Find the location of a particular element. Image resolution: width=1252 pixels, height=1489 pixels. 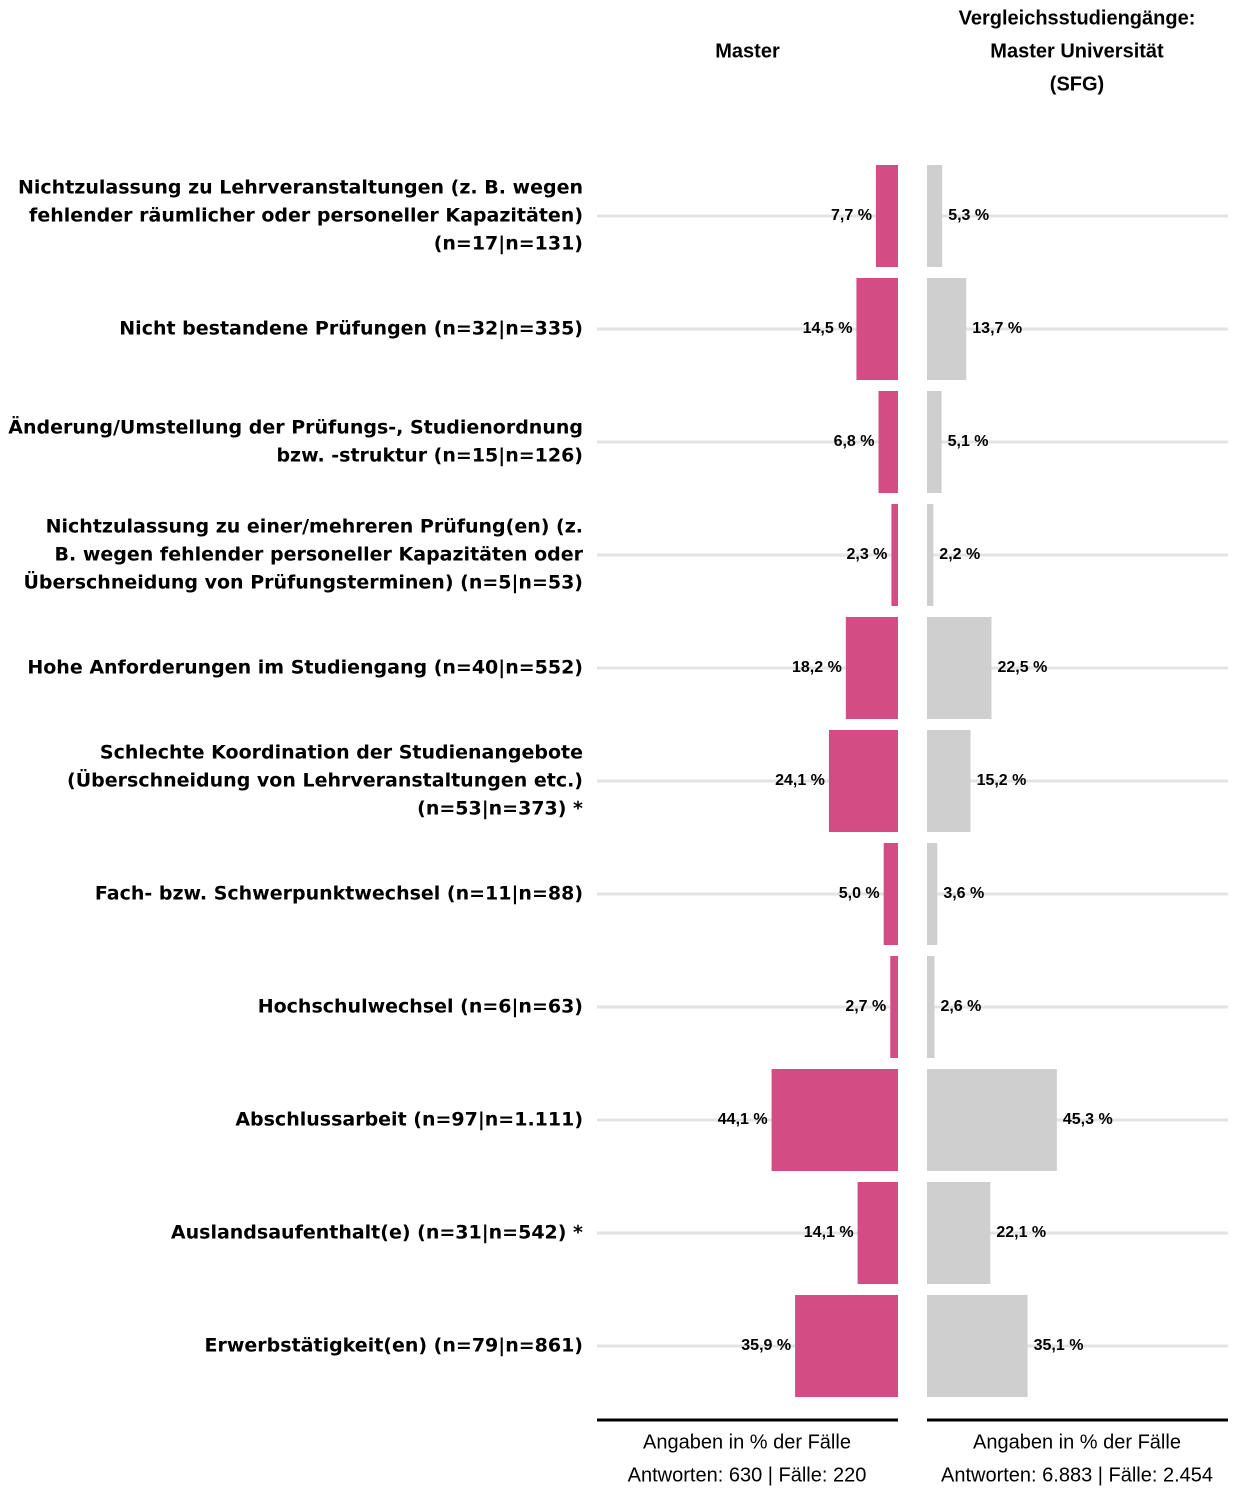

category-label: Hochschulwechsel (n=6|n=63) is located at coordinates (420, 1007).